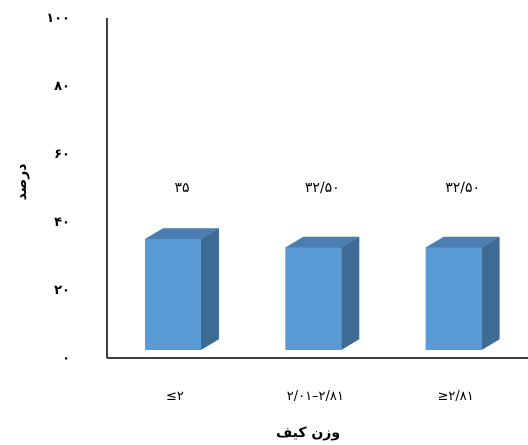 This screenshot has height=445, width=528. Describe the element at coordinates (62, 222) in the screenshot. I see `y-tick-label: ۴۰` at that location.